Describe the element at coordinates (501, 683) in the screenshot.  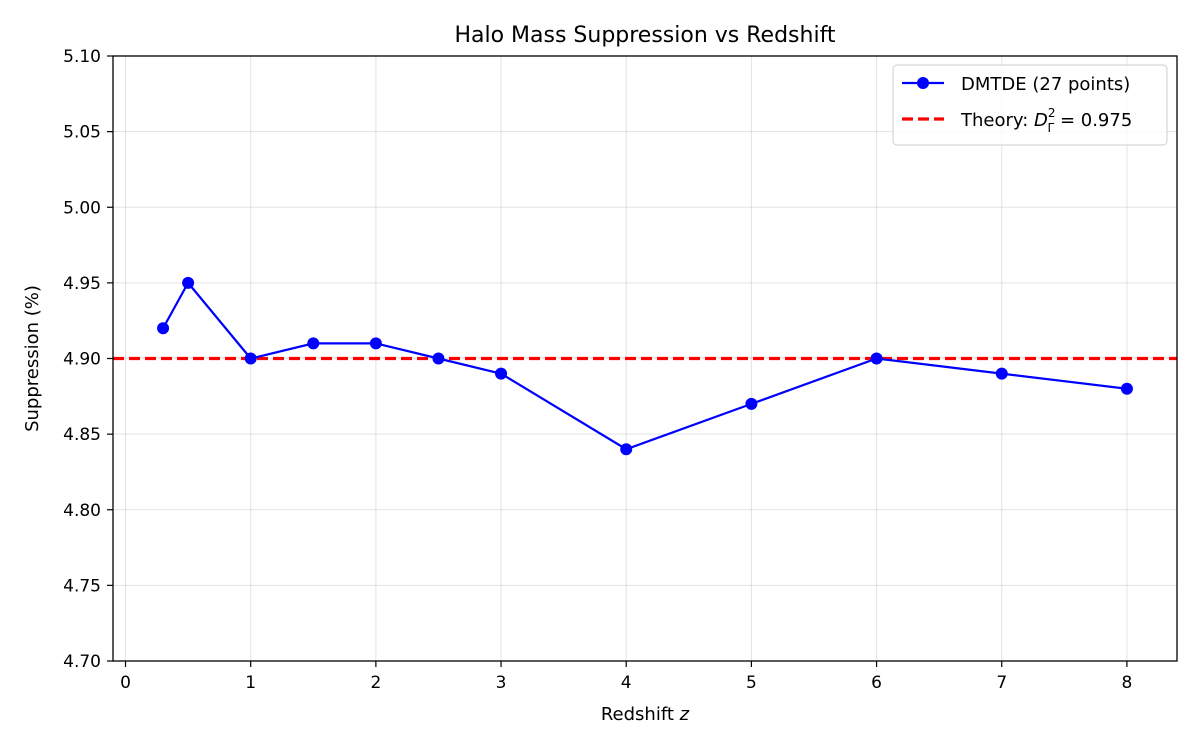
I see `x-tick-label: 3` at that location.